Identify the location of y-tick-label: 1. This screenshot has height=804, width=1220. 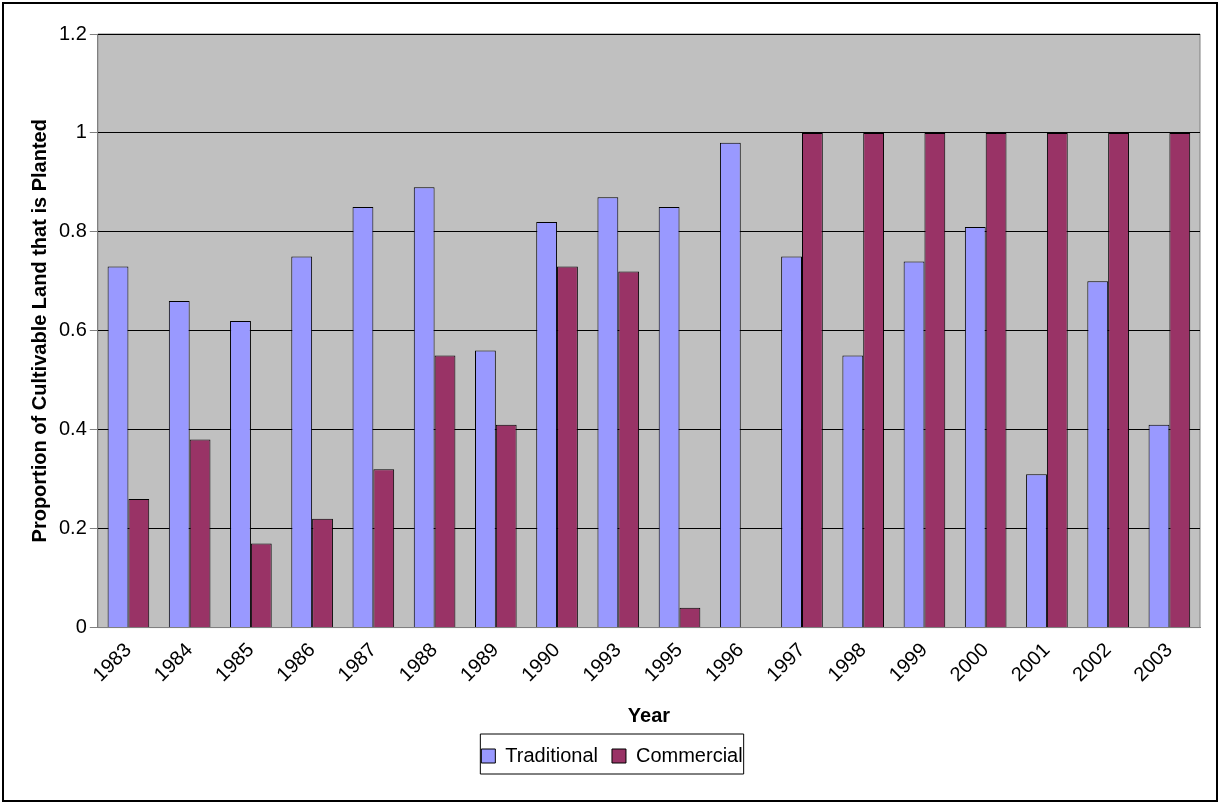
(81, 131).